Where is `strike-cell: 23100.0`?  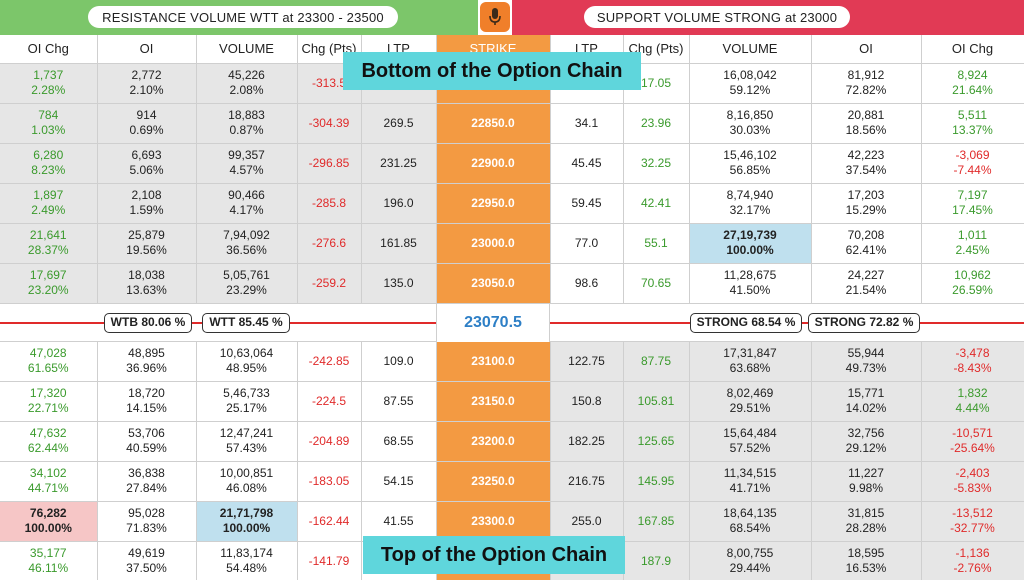 strike-cell: 23100.0 is located at coordinates (493, 361).